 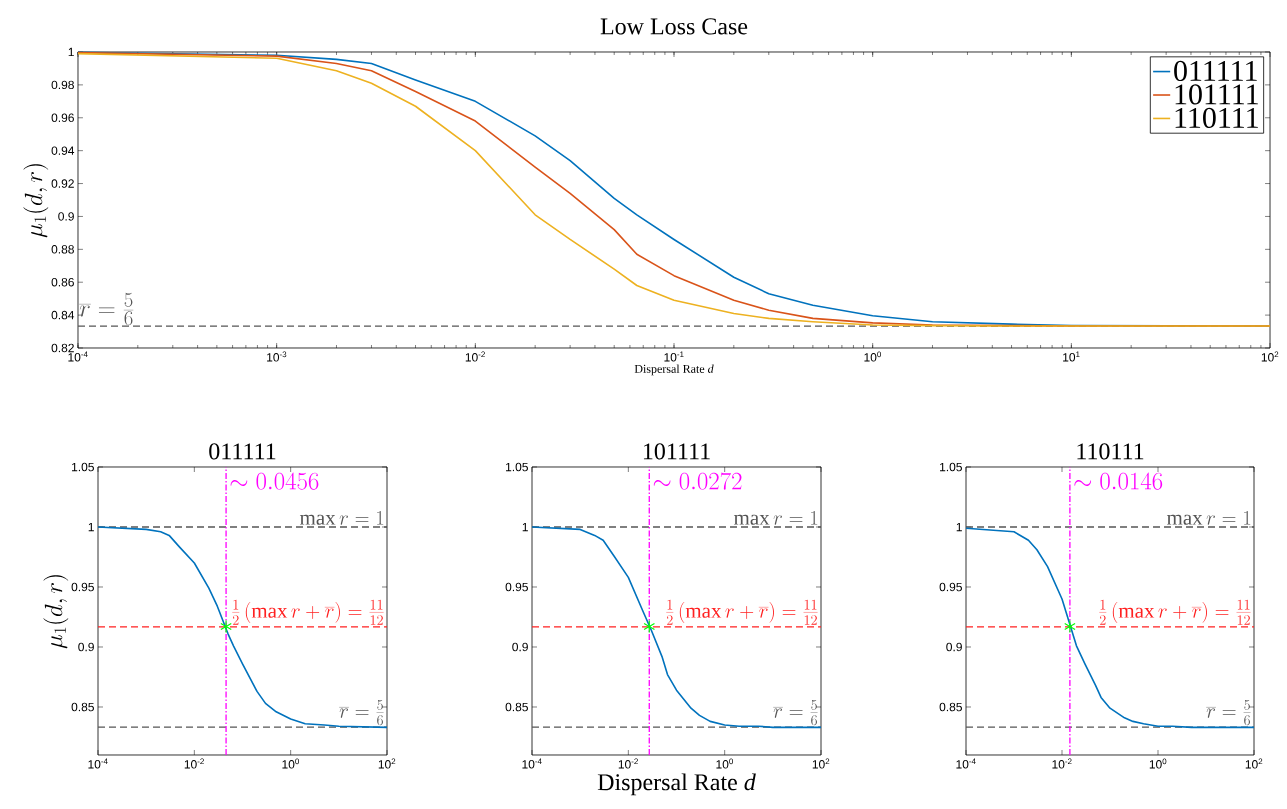 I want to click on y-tick-label: 0.96, so click(x=62, y=118).